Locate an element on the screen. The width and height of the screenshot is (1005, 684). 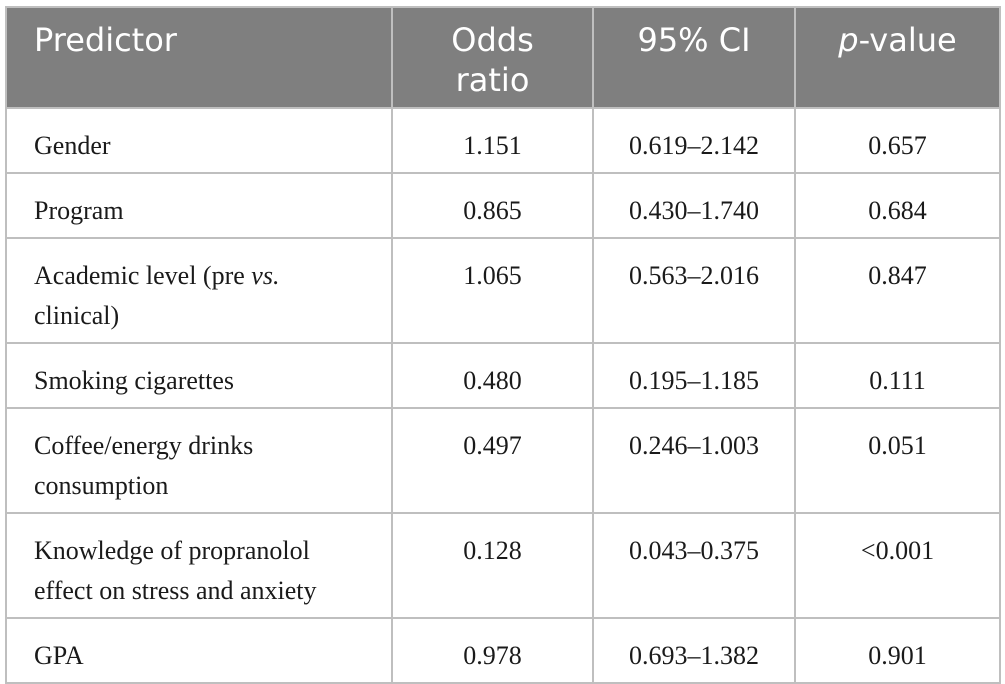
cell-predictor-line1: Coffee/energy drinks is located at coordinates (144, 445).